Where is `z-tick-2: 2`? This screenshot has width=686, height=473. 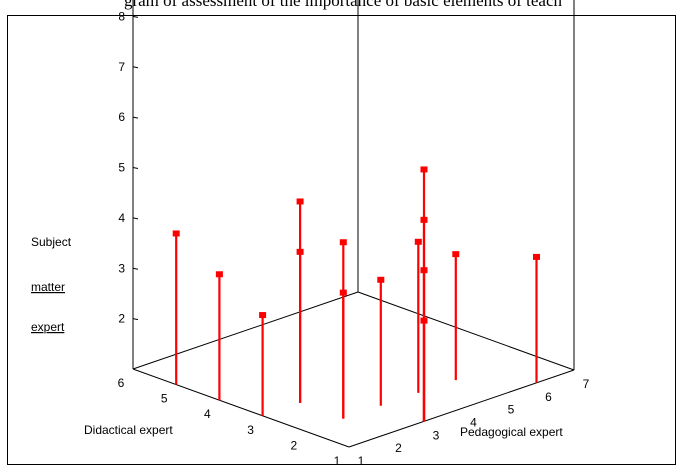
z-tick-2: 2 is located at coordinates (121, 319).